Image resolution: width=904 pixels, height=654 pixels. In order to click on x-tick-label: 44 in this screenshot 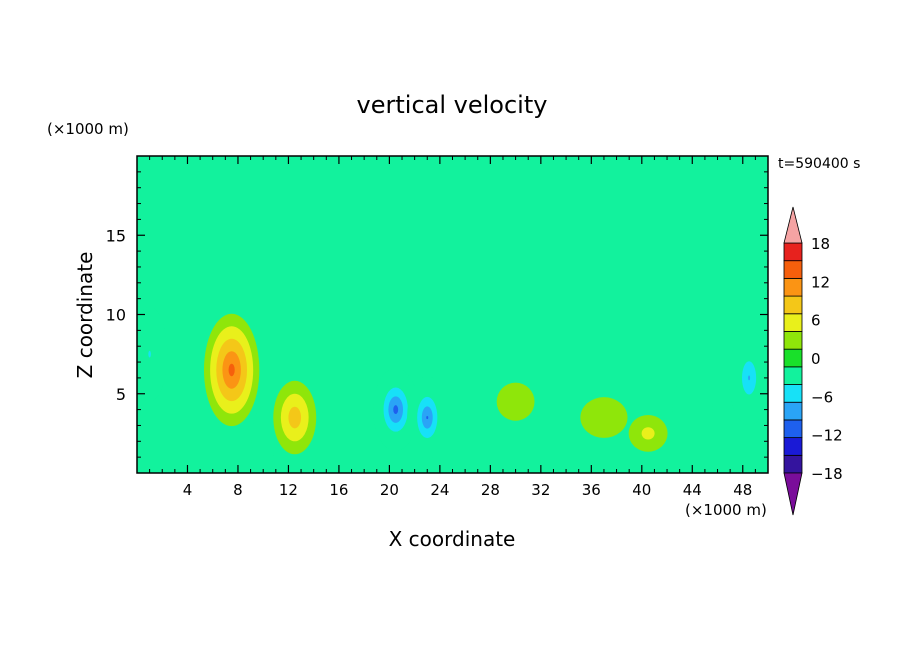, I will do `click(692, 490)`.